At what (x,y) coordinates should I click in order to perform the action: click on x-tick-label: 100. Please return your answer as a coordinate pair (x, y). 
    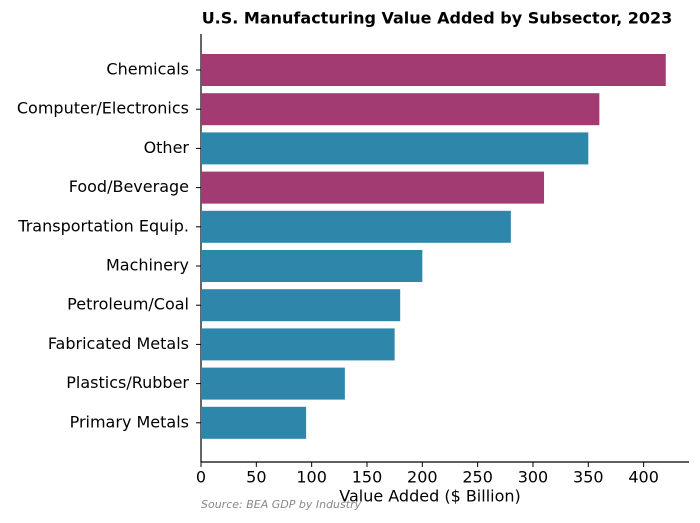
    Looking at the image, I should click on (311, 477).